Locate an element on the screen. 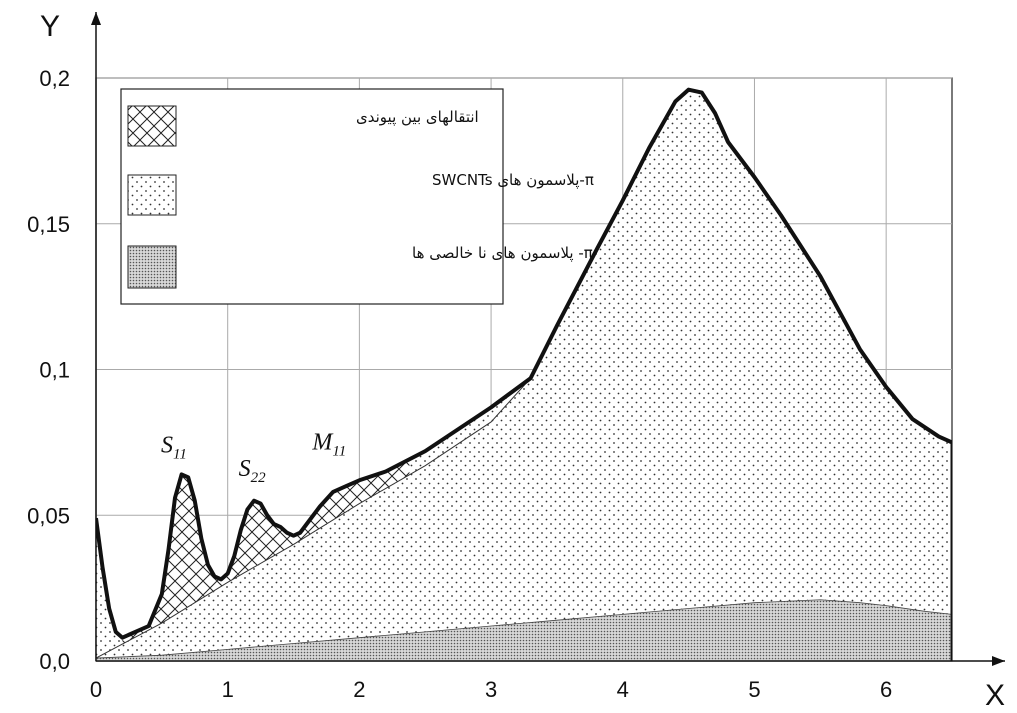 The image size is (1017, 713). peak-annotation: M11 is located at coordinates (328, 445).